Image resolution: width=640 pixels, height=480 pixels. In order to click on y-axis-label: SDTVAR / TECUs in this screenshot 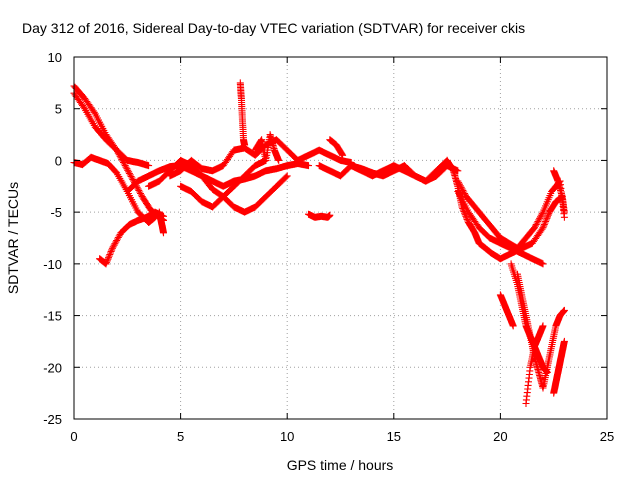, I will do `click(13, 238)`.